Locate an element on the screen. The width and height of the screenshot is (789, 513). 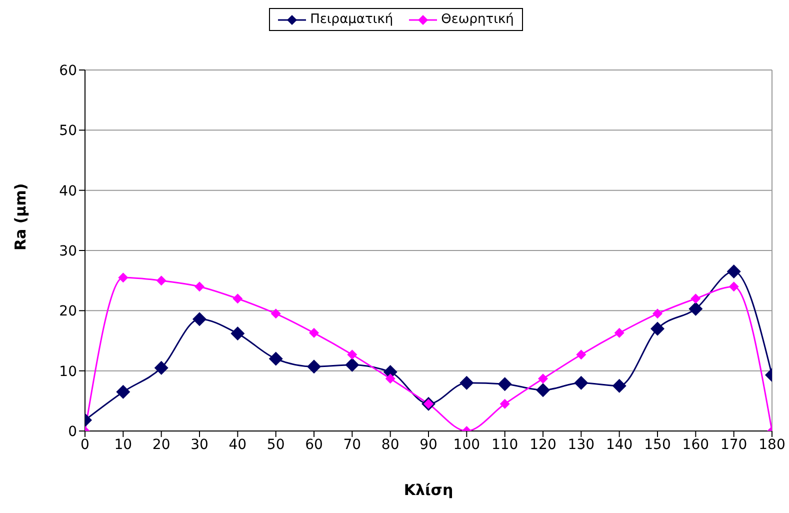
x-tick-label: 130 is located at coordinates (581, 444).